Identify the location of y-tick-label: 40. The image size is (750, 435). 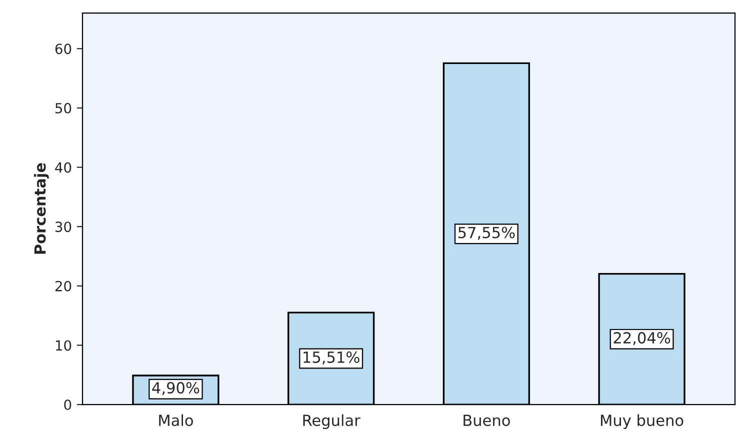
(63, 167).